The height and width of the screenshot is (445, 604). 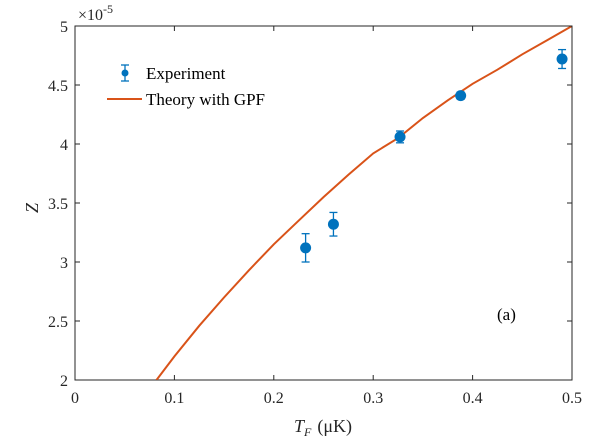 I want to click on y-tick-label: 3, so click(x=64, y=263).